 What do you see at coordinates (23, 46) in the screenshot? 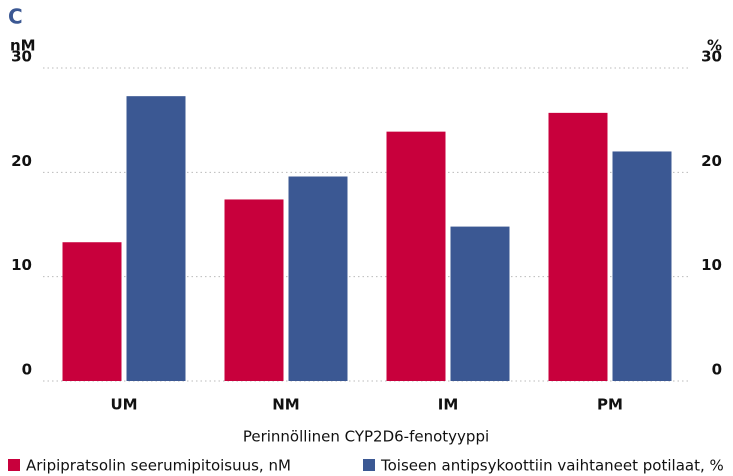
I see `y-axis-label: nM` at bounding box center [23, 46].